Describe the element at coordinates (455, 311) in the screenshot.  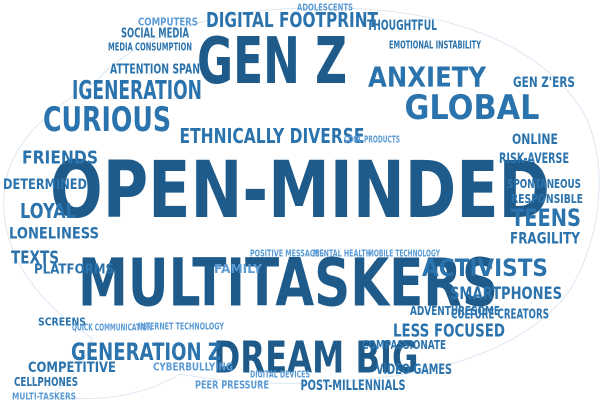
I see `word-adventuresome: ADVENTURESOME` at that location.